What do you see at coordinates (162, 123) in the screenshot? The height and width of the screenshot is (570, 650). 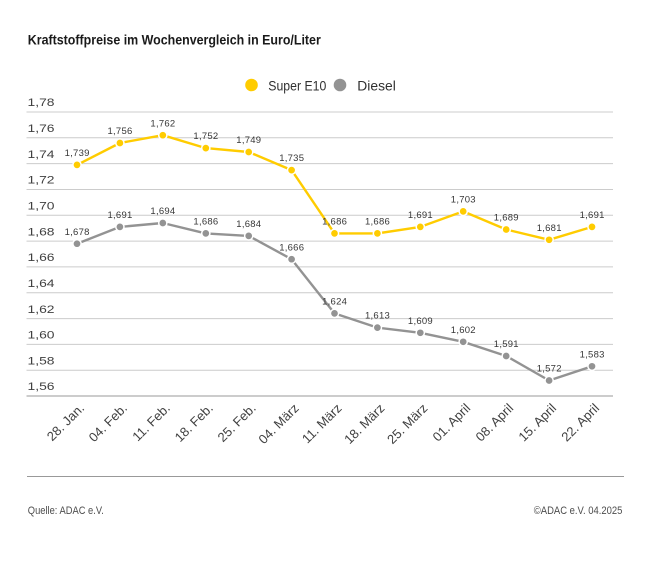 I see `svg-text: 1,762` at bounding box center [162, 123].